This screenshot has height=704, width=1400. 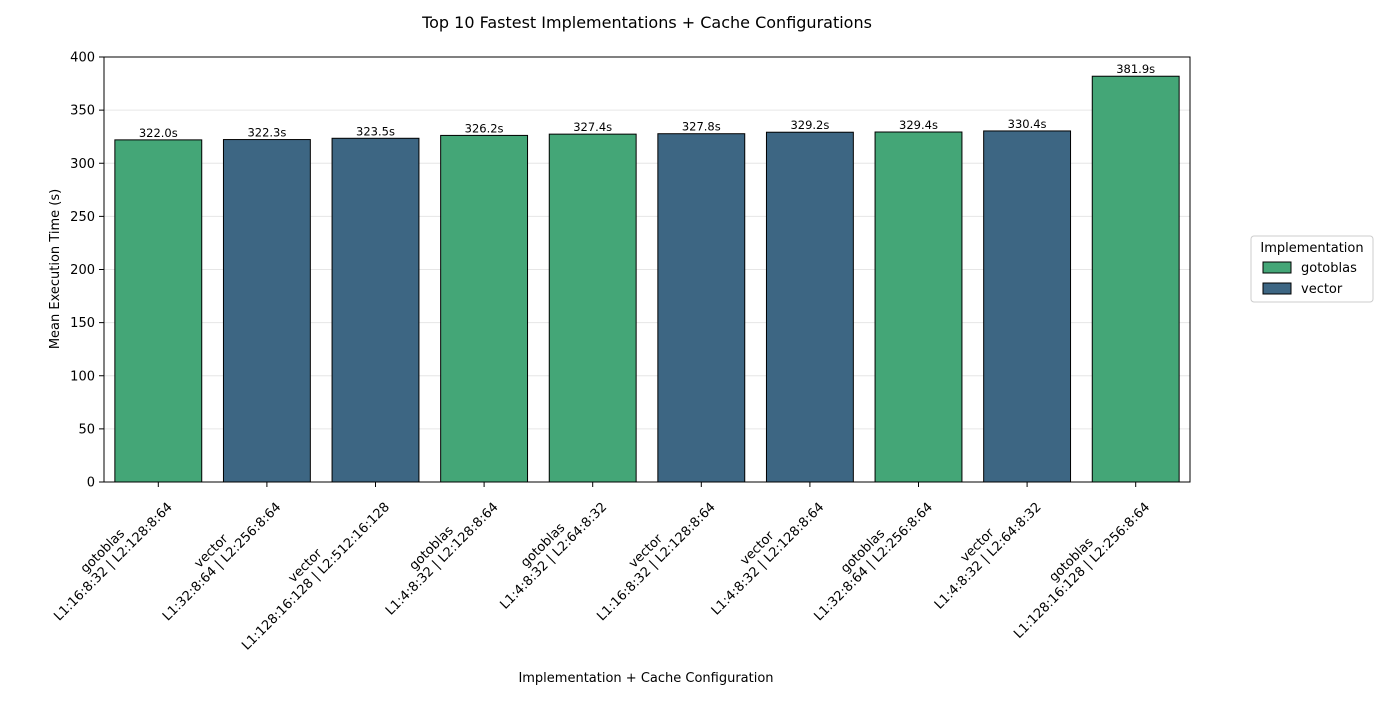 I want to click on y-tick-label: 50, so click(x=86, y=429).